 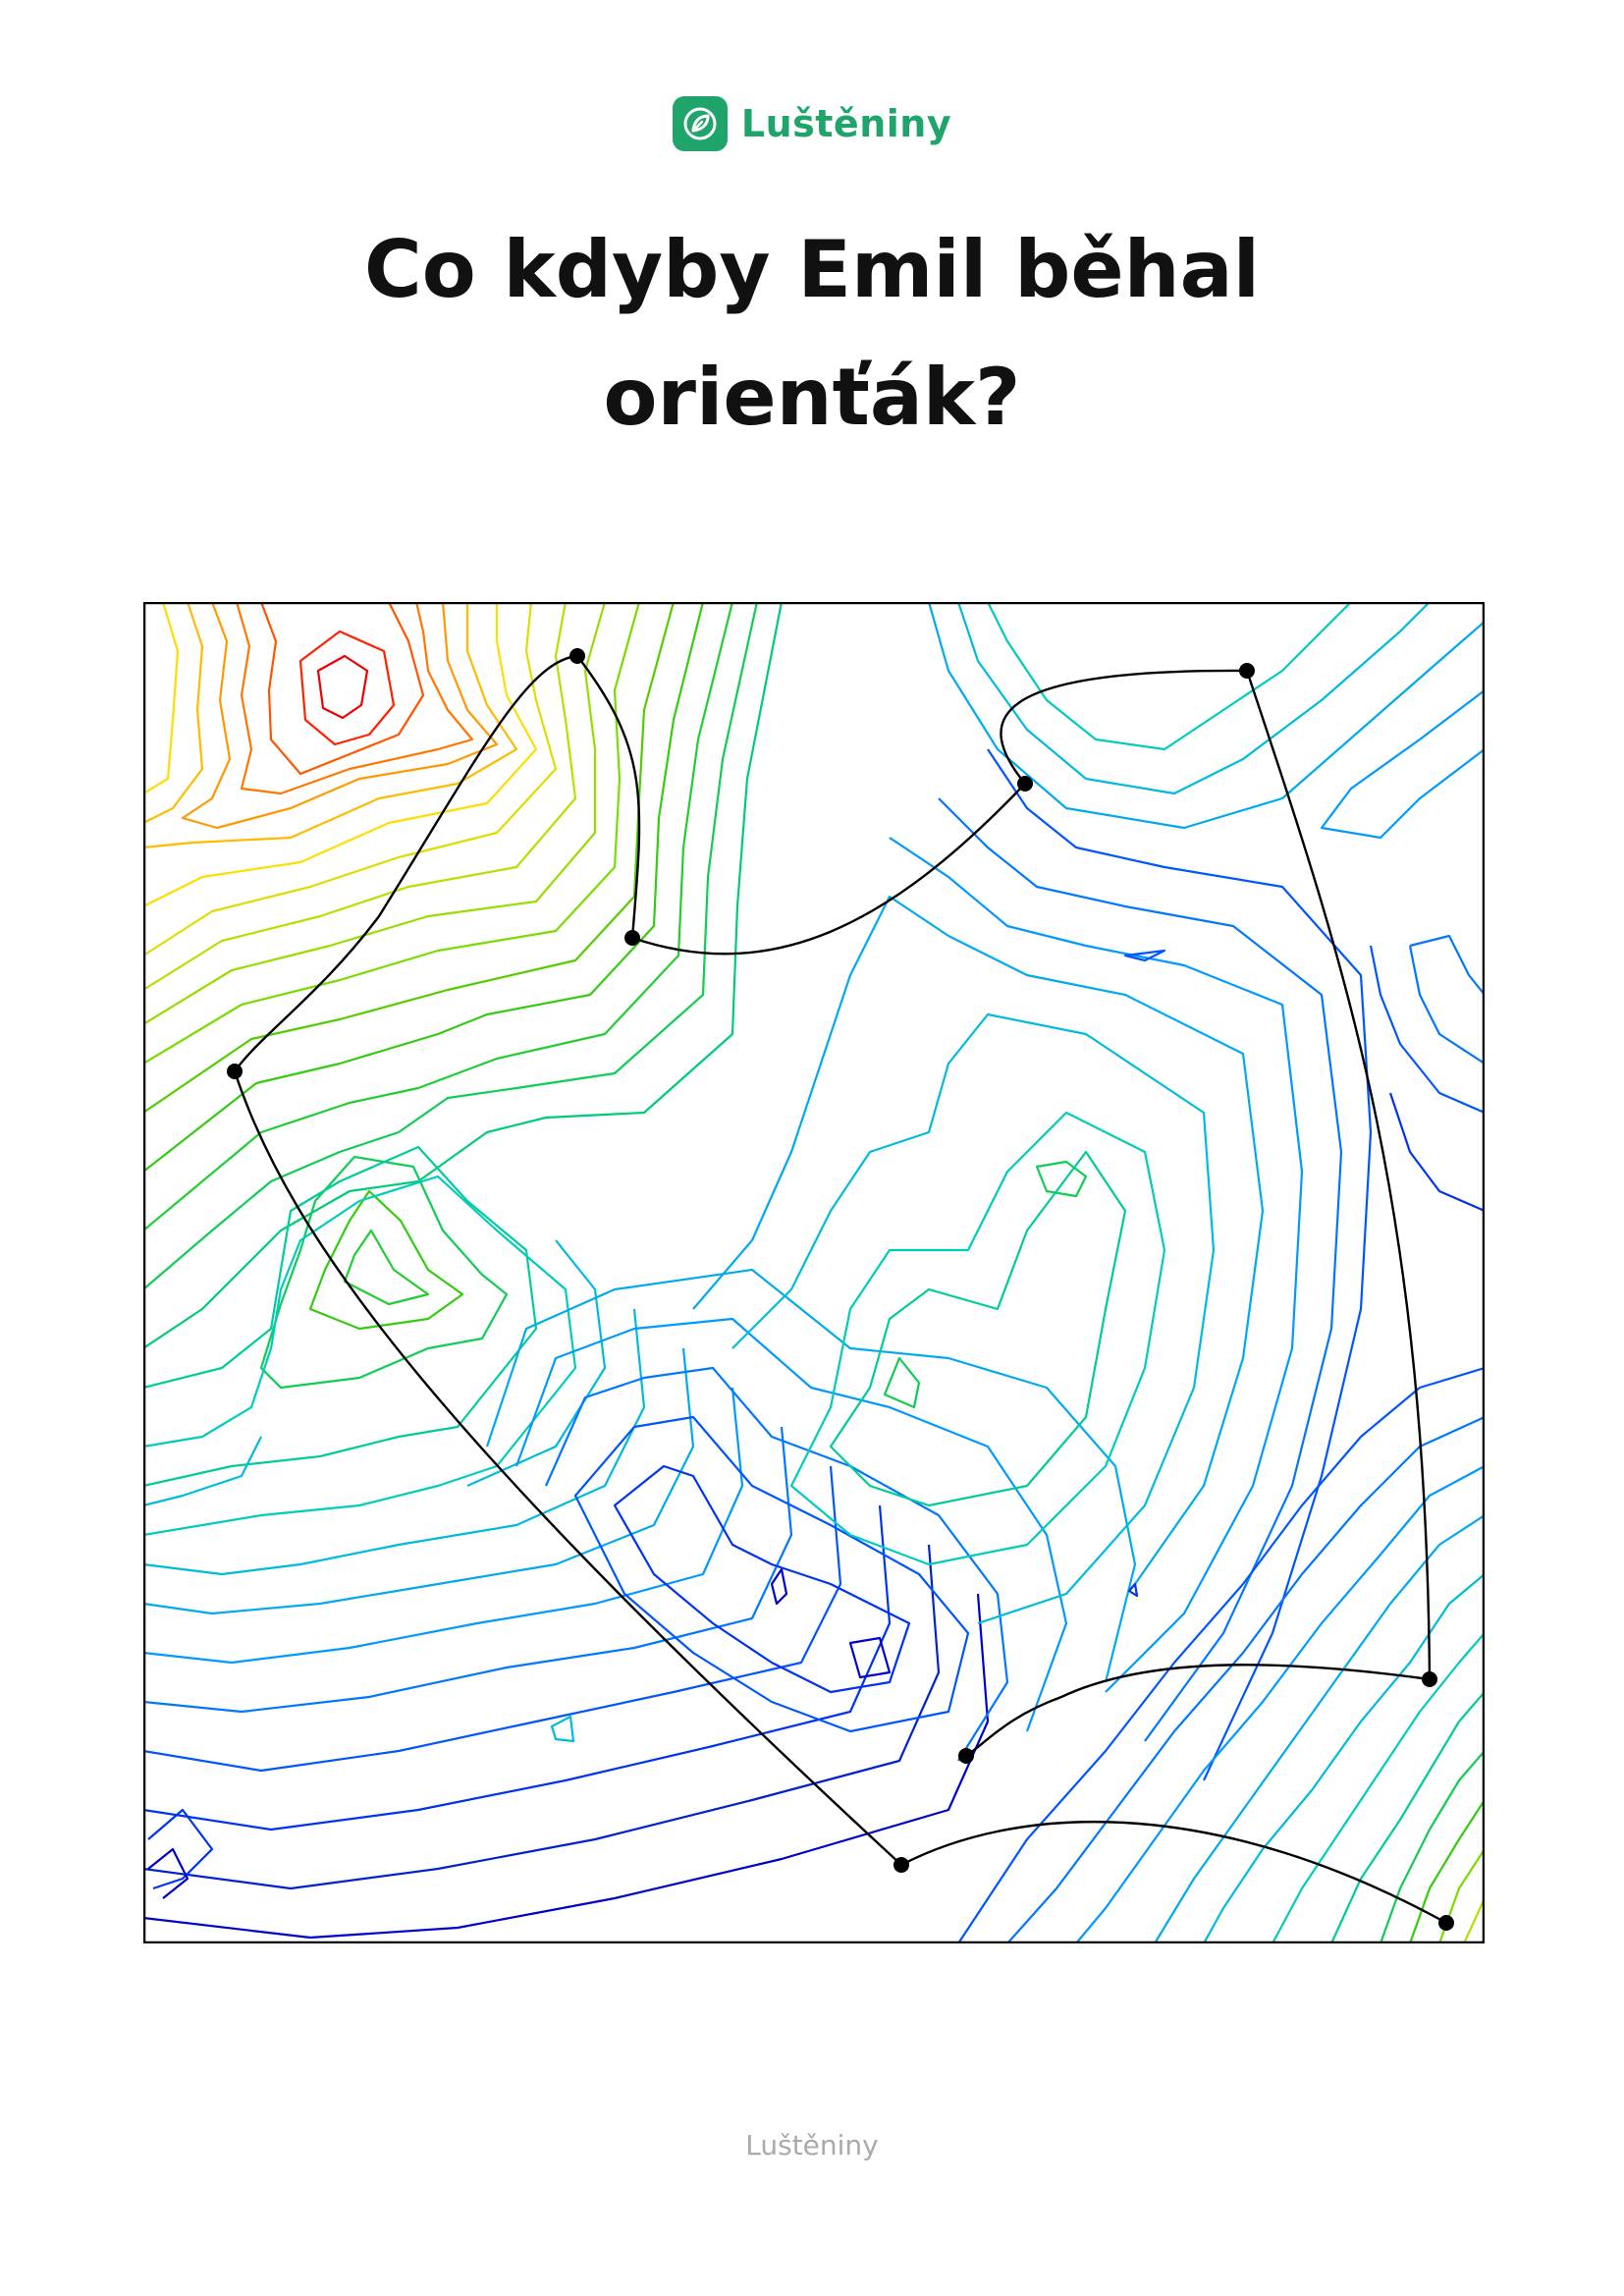 I want to click on leaf-logo-icon, so click(x=700, y=123).